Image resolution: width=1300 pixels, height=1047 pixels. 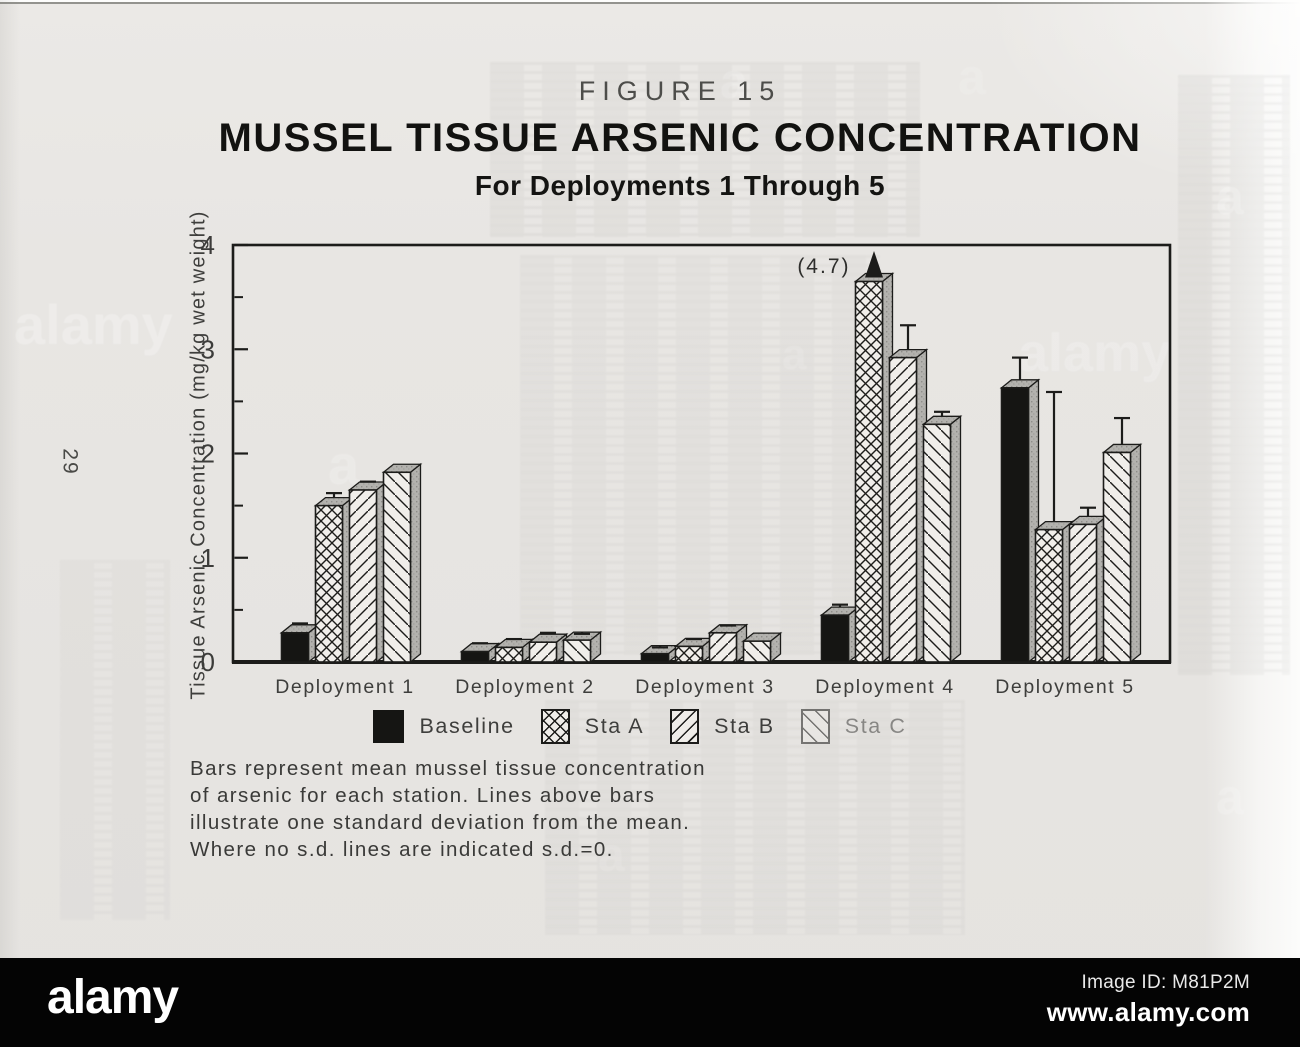 What do you see at coordinates (744, 726) in the screenshot?
I see `legend-label: Sta B` at bounding box center [744, 726].